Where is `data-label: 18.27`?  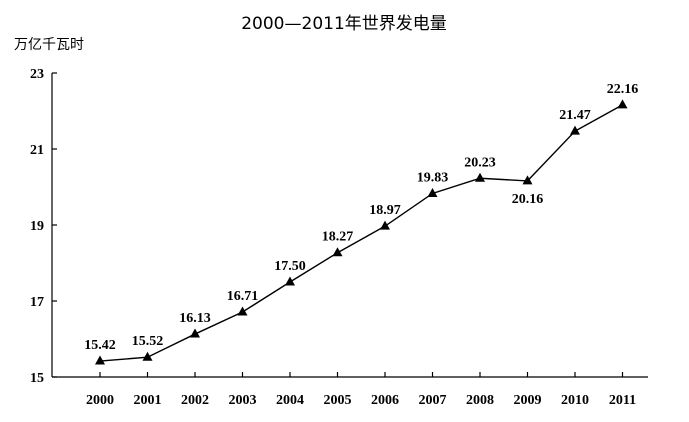
data-label: 18.27 is located at coordinates (338, 237).